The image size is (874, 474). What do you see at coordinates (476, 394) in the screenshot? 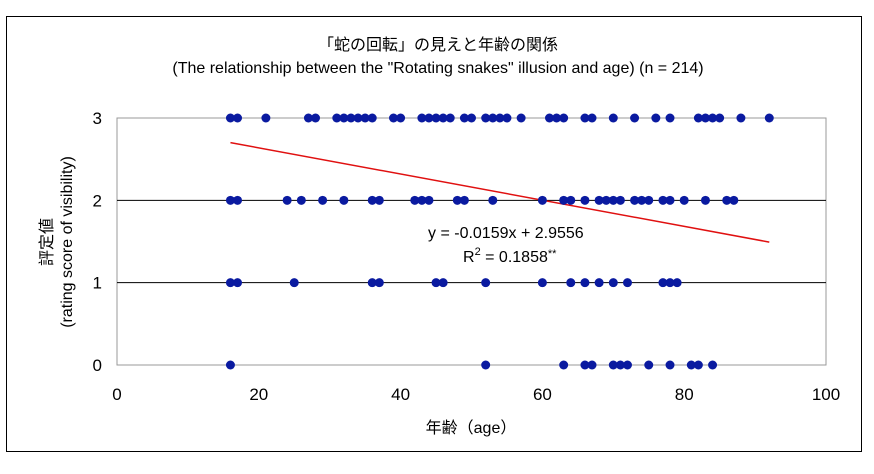
I see `x-tick-labels: 0 20 40 60 80 100` at bounding box center [476, 394].